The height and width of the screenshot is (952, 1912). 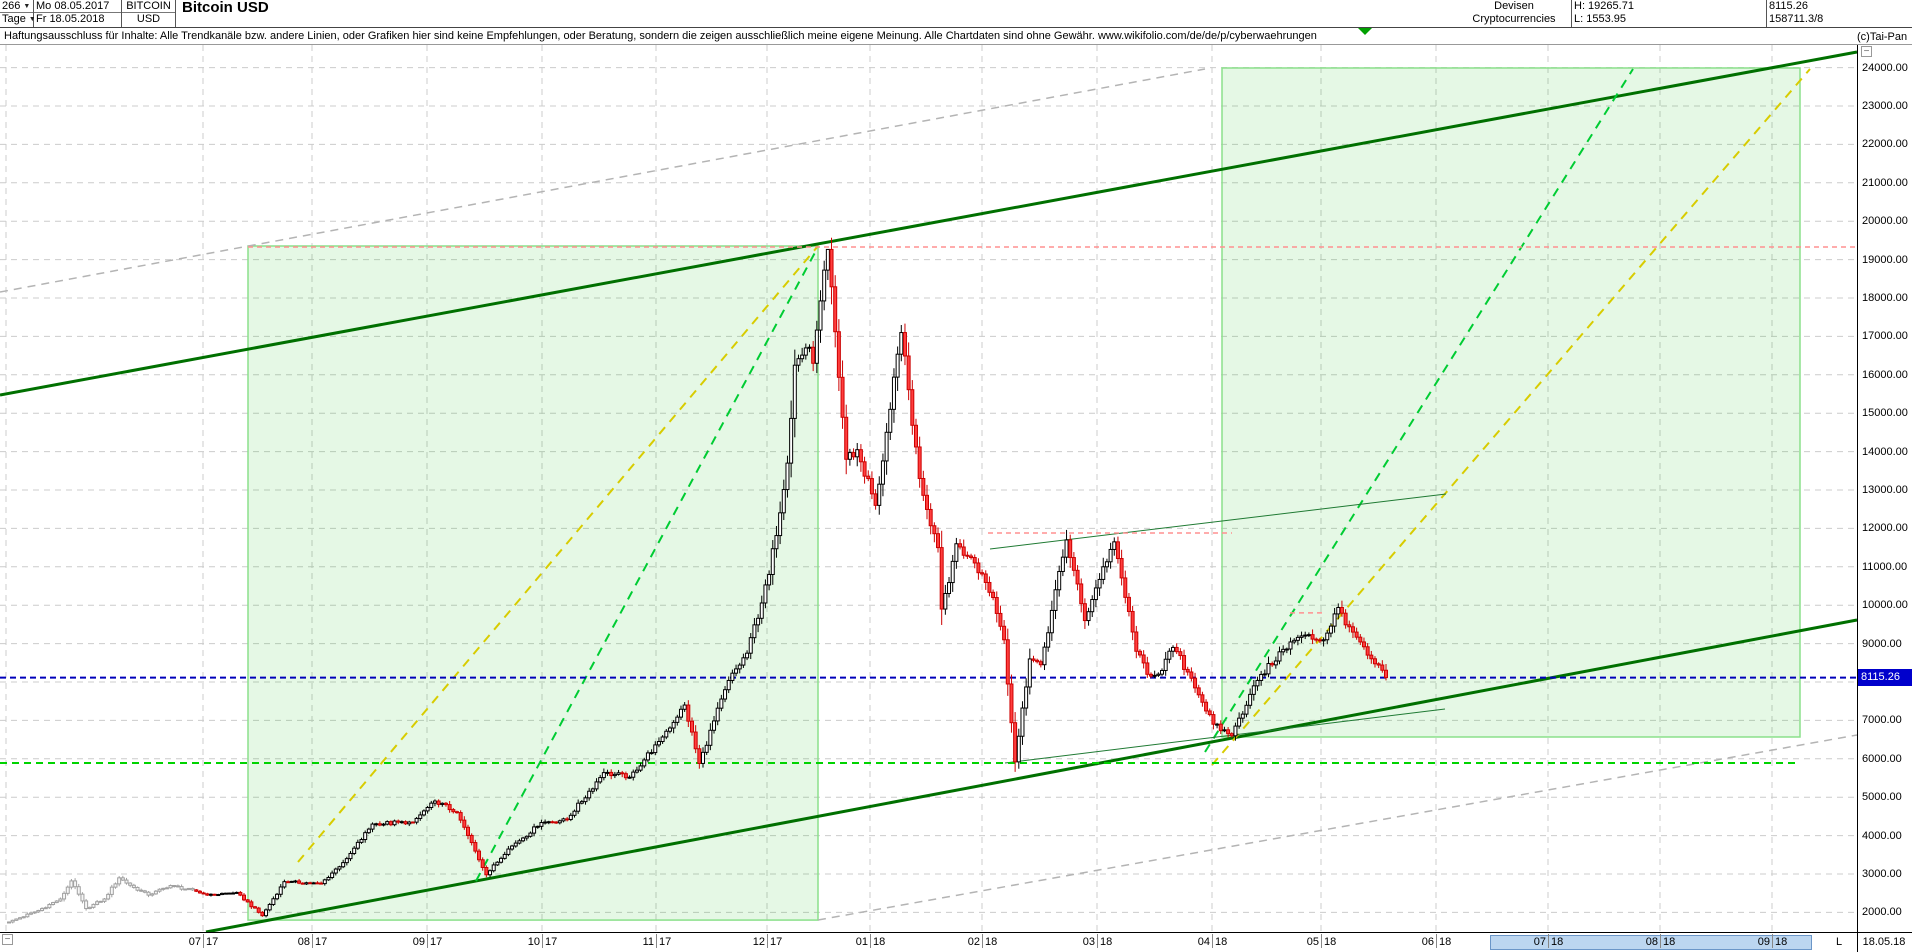 What do you see at coordinates (816, 13) in the screenshot?
I see `chart-title: Bitcoin USD` at bounding box center [816, 13].